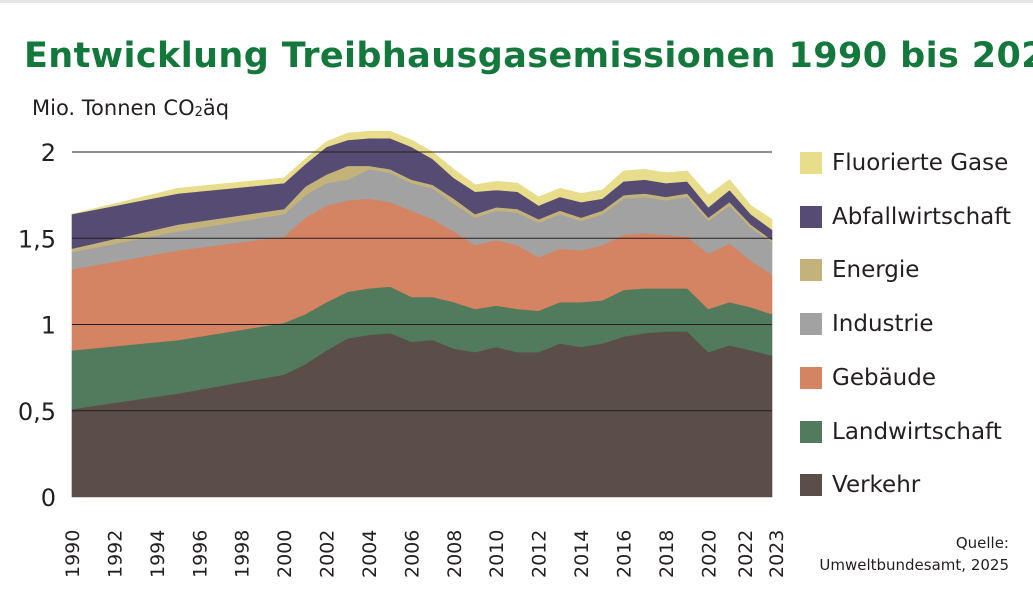  What do you see at coordinates (73, 554) in the screenshot?
I see `x-tick-label: 1990` at bounding box center [73, 554].